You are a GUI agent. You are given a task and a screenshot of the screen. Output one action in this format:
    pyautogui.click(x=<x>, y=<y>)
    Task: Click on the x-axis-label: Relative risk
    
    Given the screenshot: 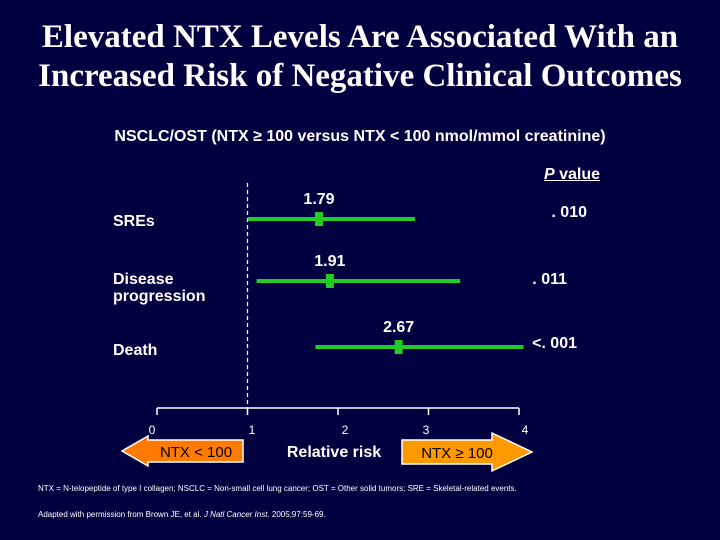 What is the action you would take?
    pyautogui.click(x=334, y=452)
    